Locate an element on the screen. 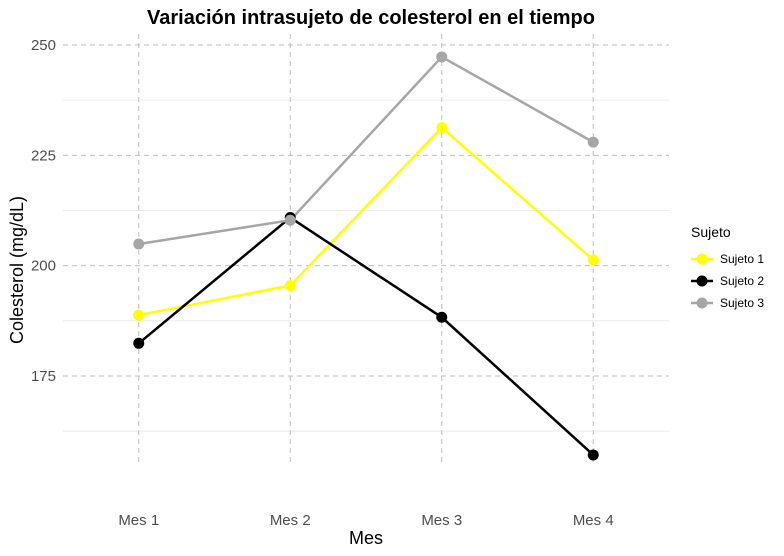 The image size is (784, 556). legend-label: Sujeto 2 is located at coordinates (742, 281).